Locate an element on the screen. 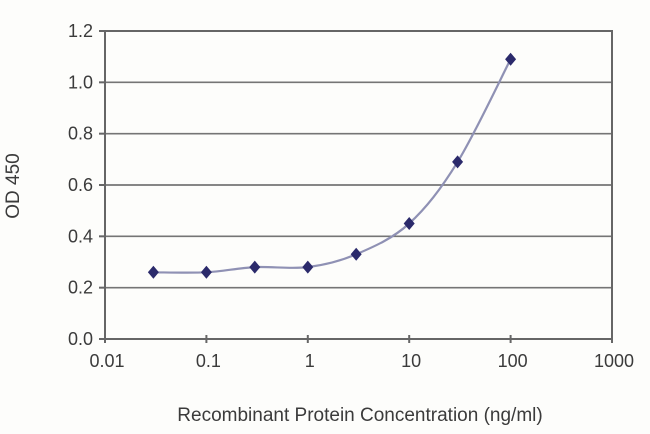 The image size is (650, 434). y-tick-label: 0.0 is located at coordinates (80, 339).